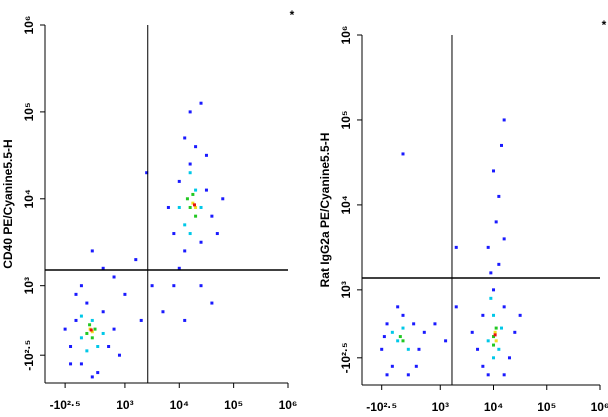 The width and height of the screenshot is (608, 417). Describe the element at coordinates (493, 407) in the screenshot. I see `x-tick-label: 10⁴` at that location.